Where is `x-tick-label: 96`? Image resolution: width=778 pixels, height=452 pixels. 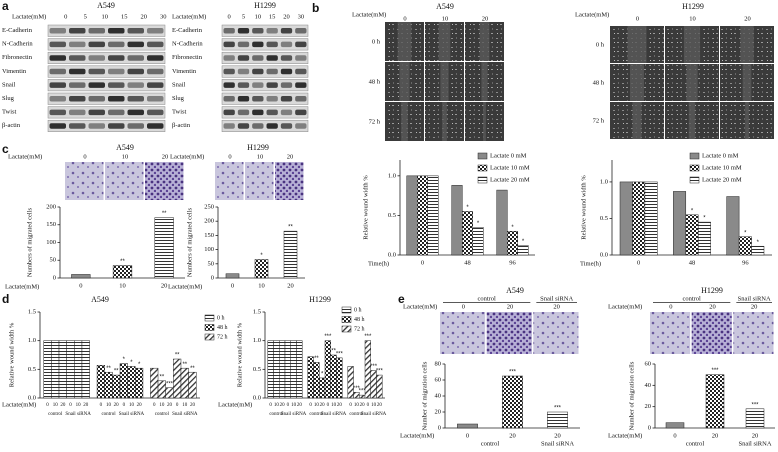
x-tick-label: 96 is located at coordinates (512, 262).